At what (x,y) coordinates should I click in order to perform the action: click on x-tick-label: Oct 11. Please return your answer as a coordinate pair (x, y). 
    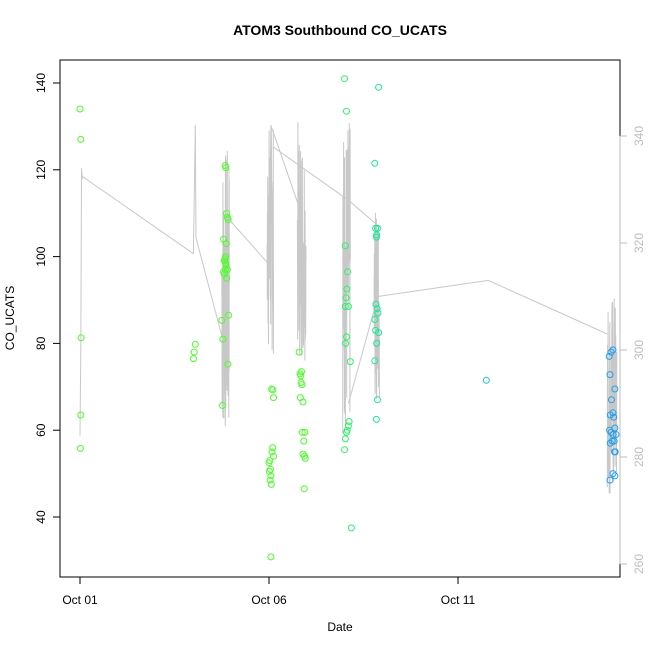
    Looking at the image, I should click on (458, 600).